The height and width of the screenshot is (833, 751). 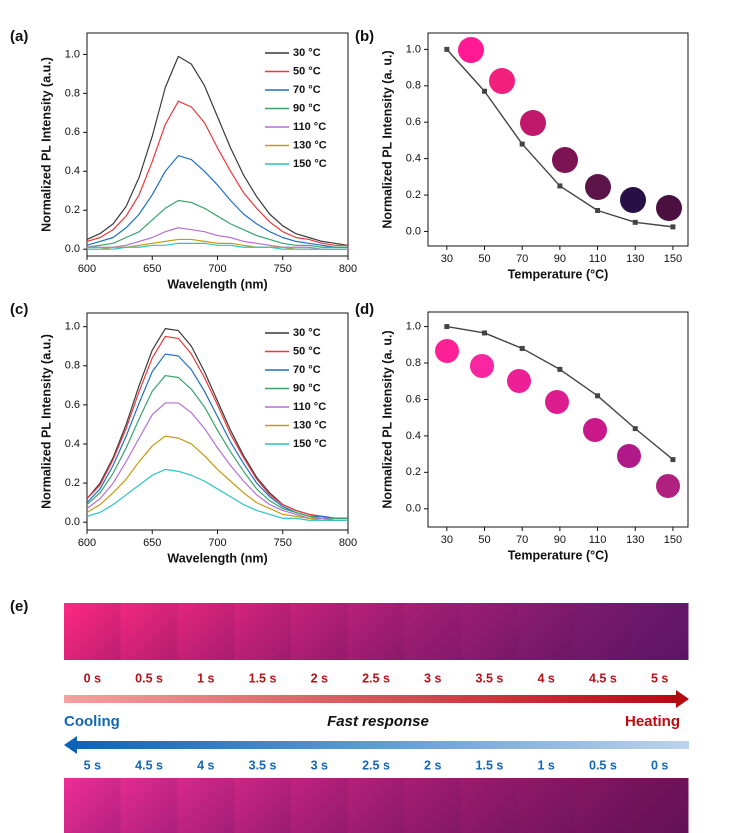 I want to click on panel-label: (d), so click(x=364, y=309).